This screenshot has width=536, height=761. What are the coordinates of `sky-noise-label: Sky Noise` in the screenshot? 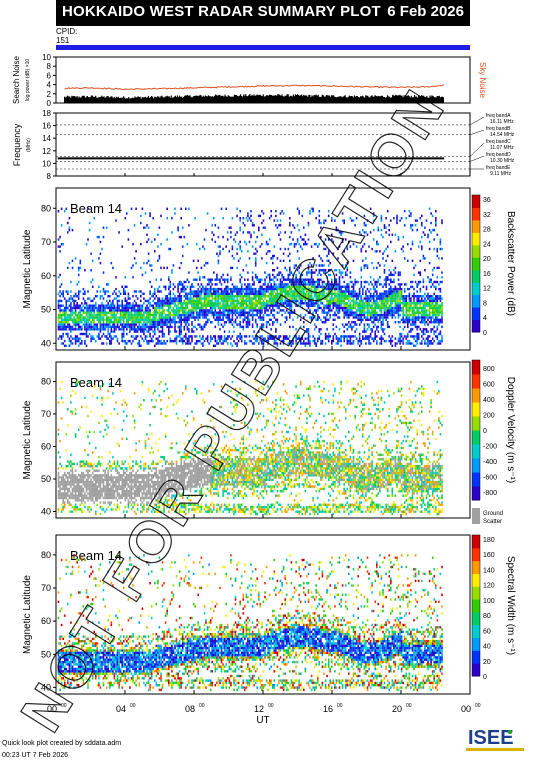 It's located at (482, 80).